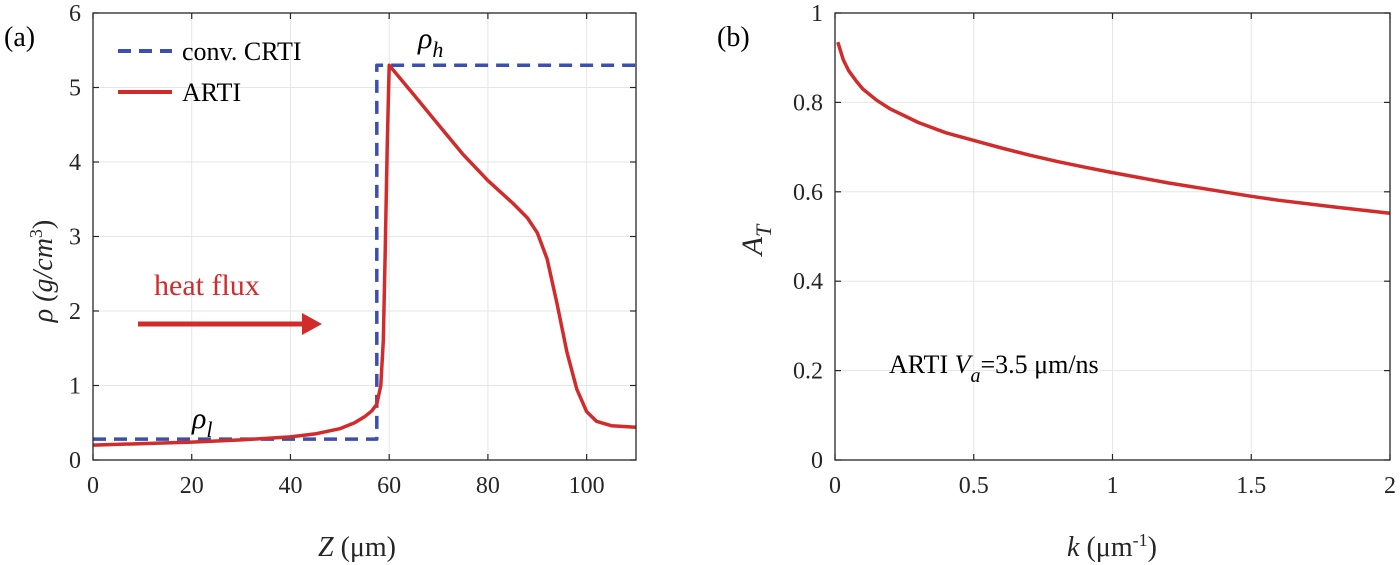 This screenshot has width=1400, height=565. I want to click on y-axis-label-a: ρ (g/cm3), so click(42, 272).